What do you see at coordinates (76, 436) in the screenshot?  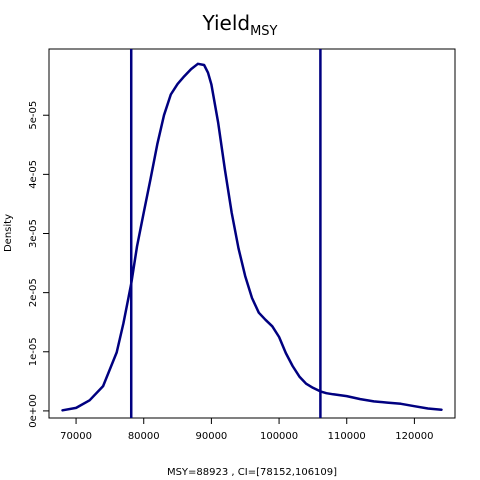 I see `x-tick-label: 70000` at bounding box center [76, 436].